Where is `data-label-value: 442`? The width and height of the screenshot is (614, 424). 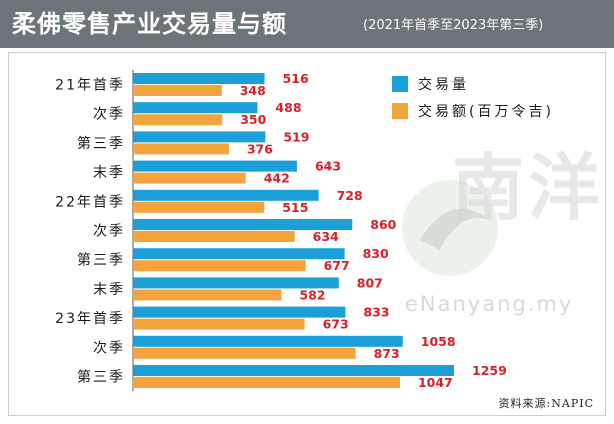
data-label-value: 442 is located at coordinates (277, 178).